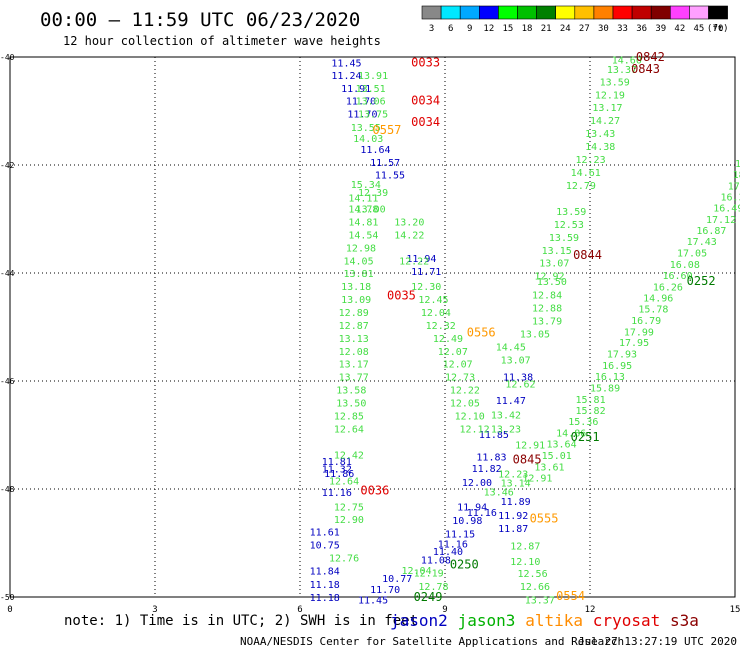 The height and width of the screenshot is (650, 740). I want to click on data-point-jason3: 13.91, so click(373, 76).